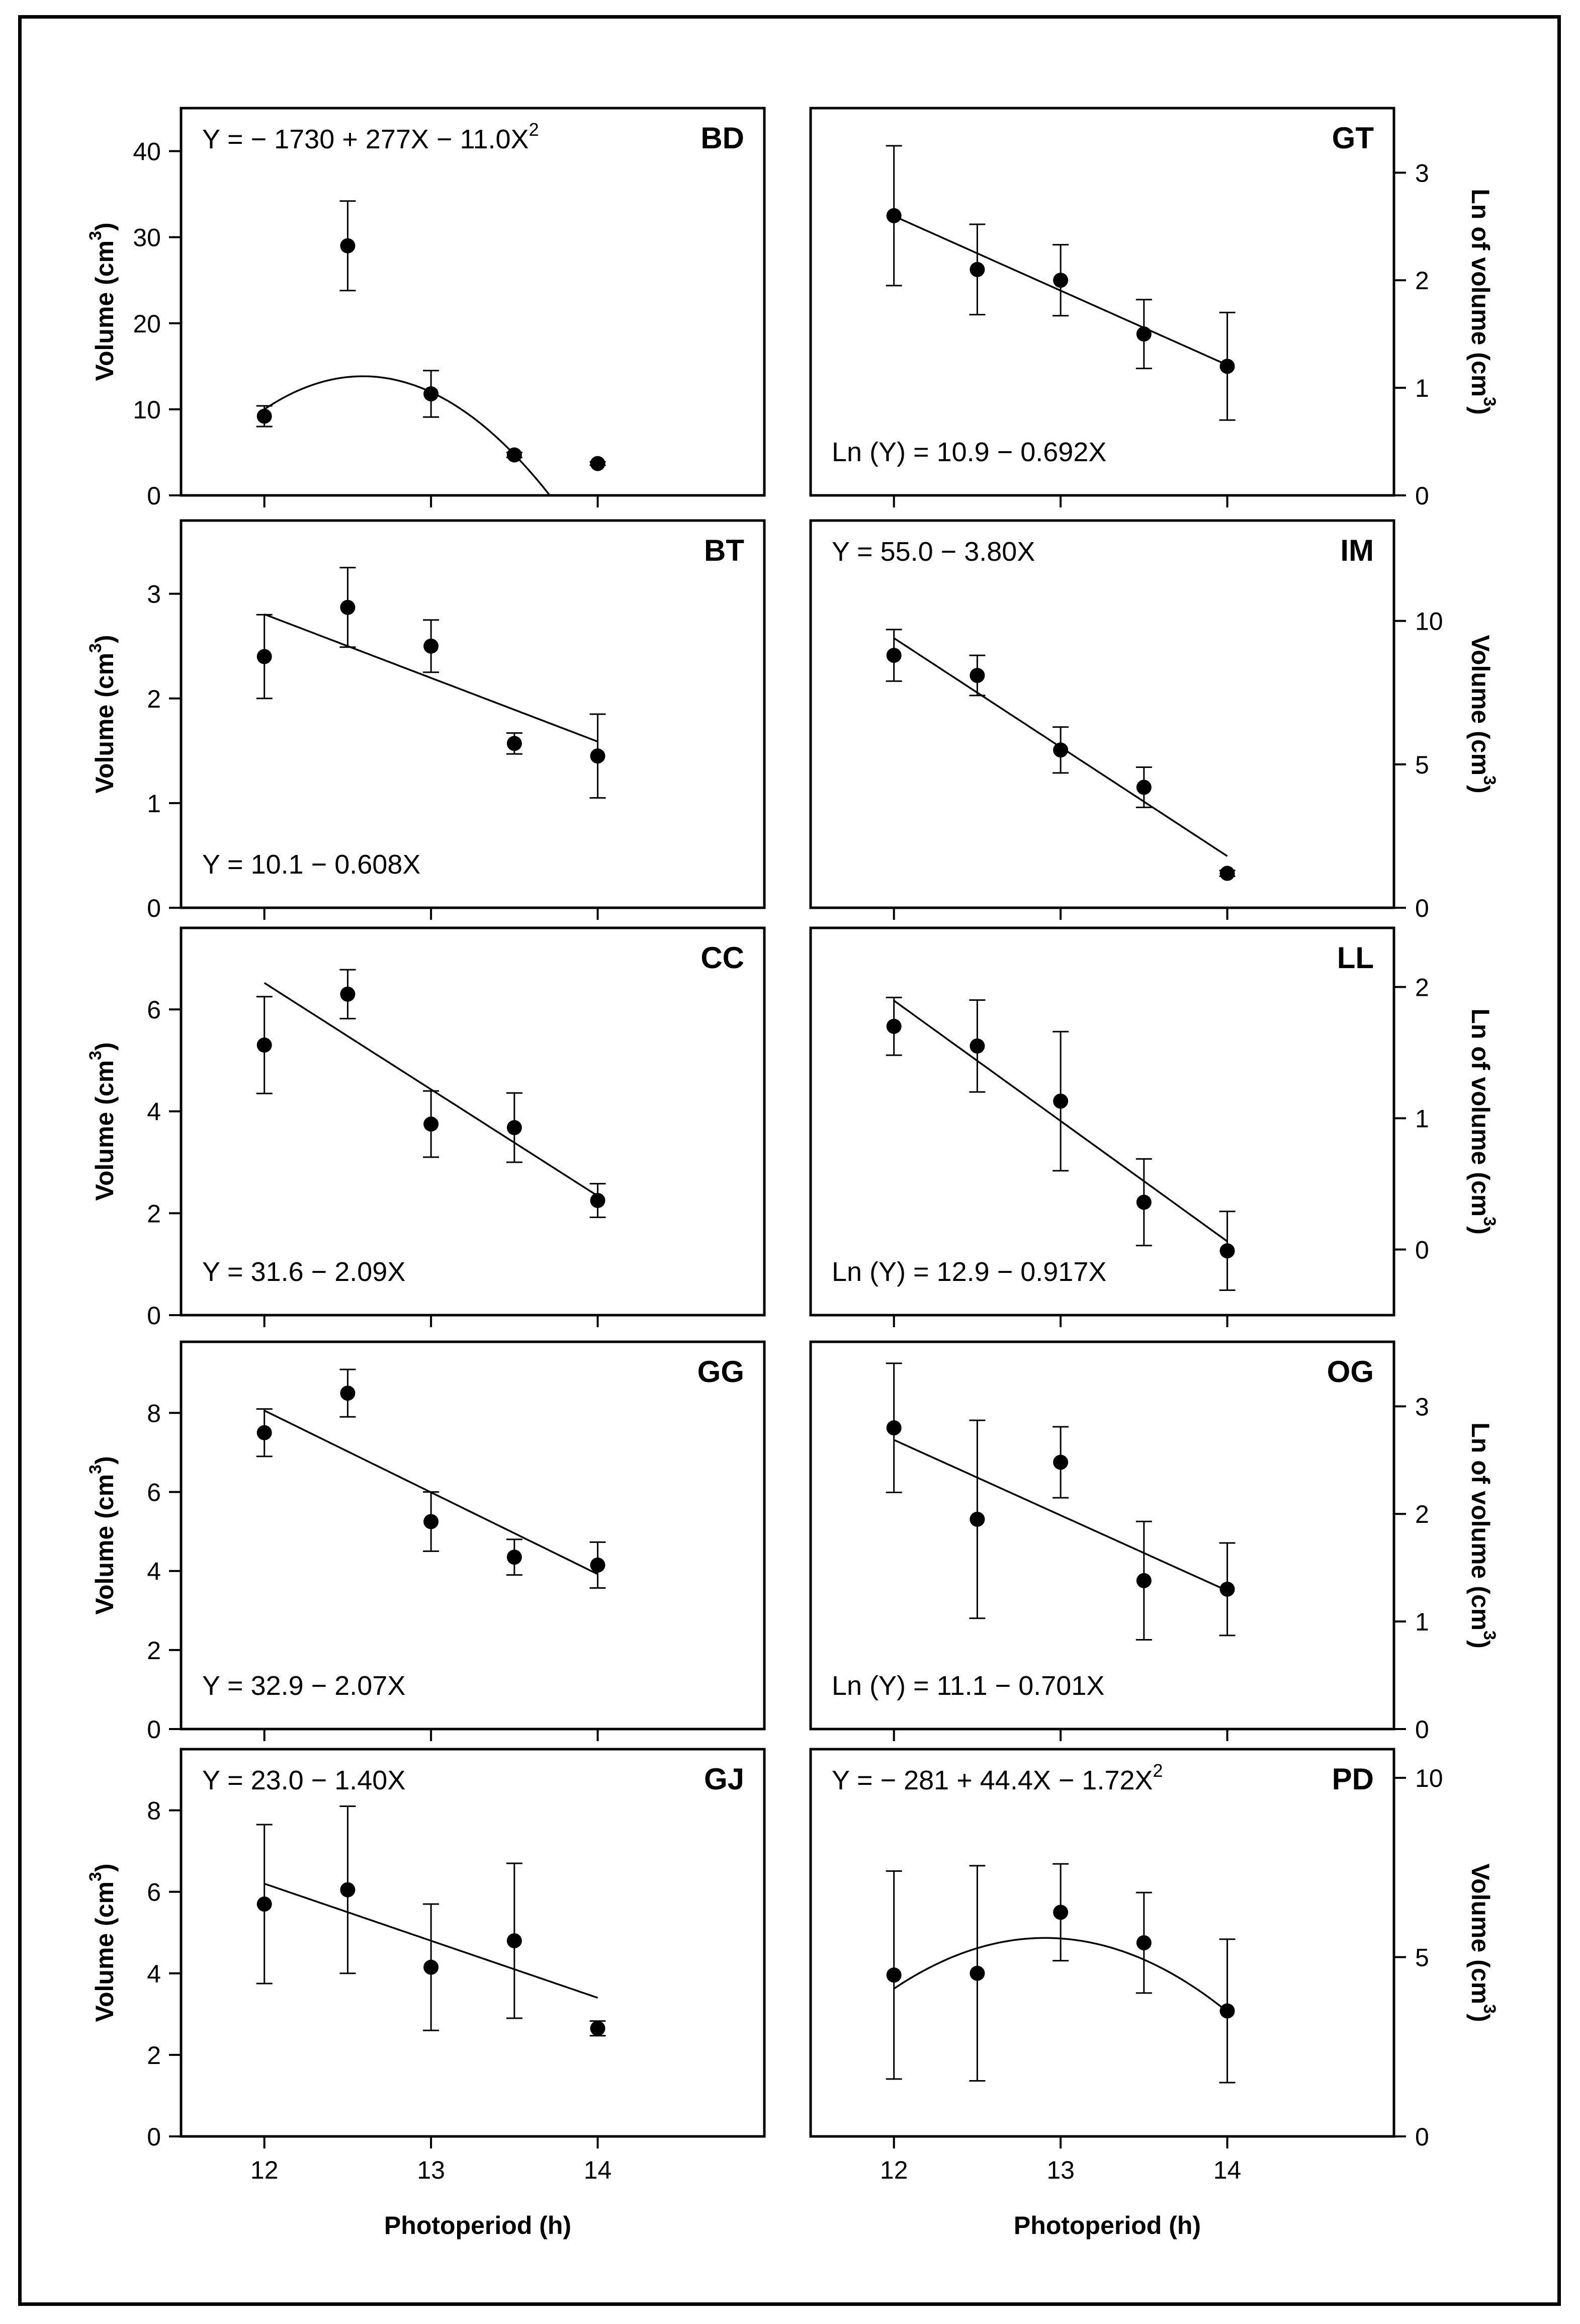 This screenshot has height=2324, width=1580. I want to click on panel-tag: LL, so click(1355, 958).